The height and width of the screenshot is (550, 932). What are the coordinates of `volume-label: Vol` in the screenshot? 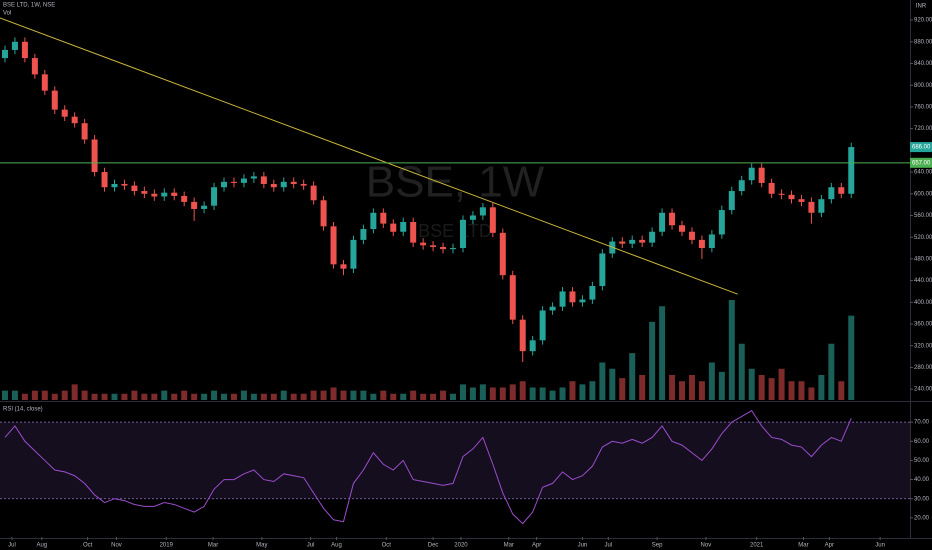 It's located at (7, 14).